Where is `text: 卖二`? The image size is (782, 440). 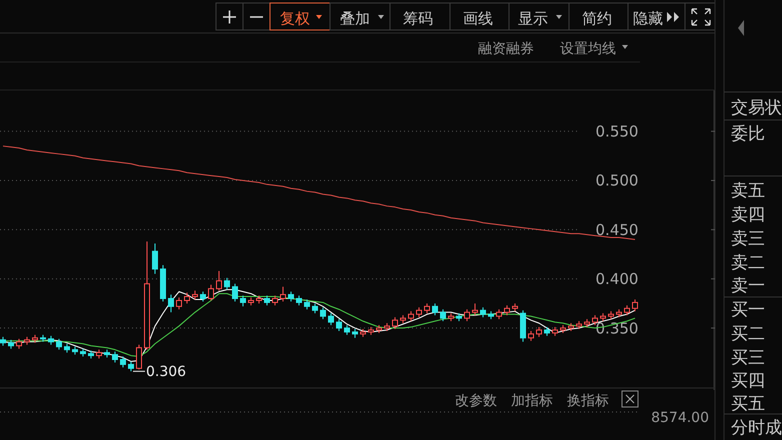 text: 卖二 is located at coordinates (748, 262).